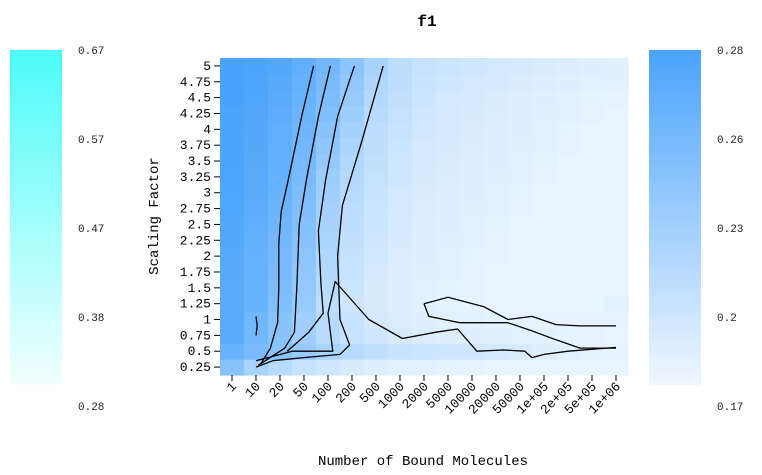 This screenshot has height=475, width=762. I want to click on left-colorbar-tick-label: 0.57, so click(91, 141).